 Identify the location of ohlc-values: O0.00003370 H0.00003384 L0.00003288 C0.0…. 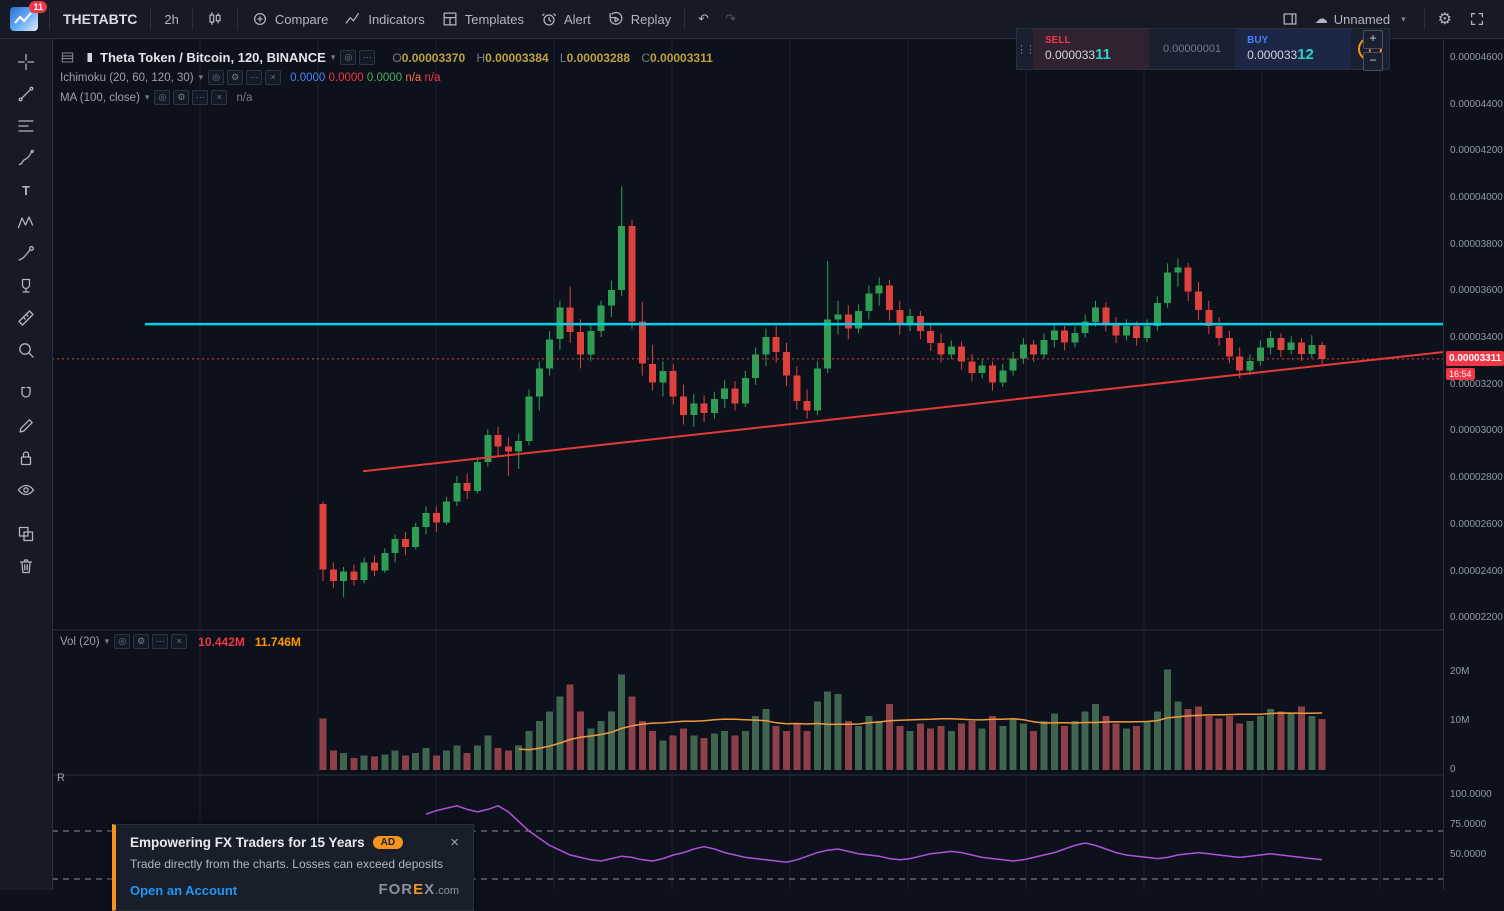
(548, 58).